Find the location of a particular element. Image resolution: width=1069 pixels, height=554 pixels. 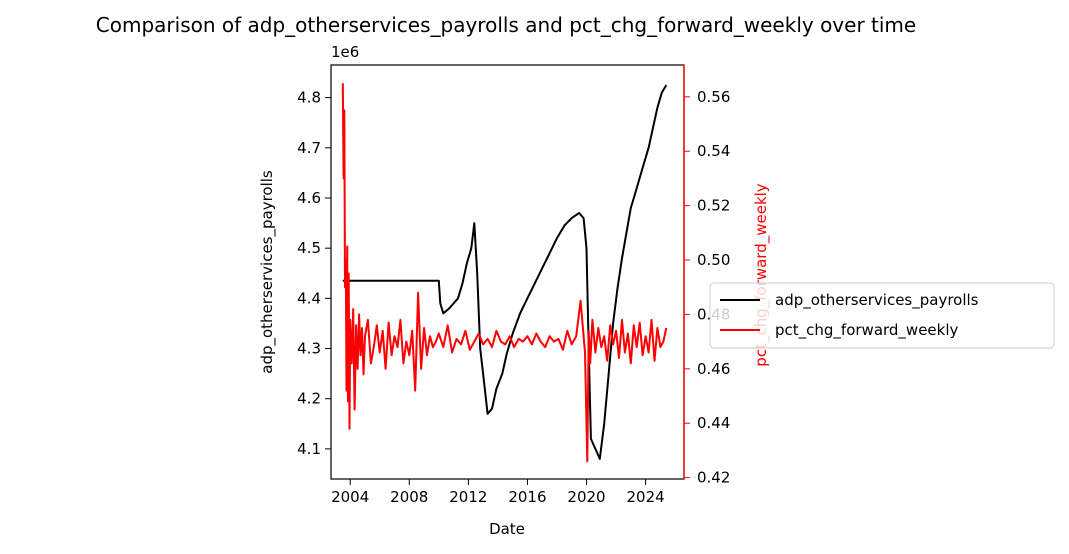

left-axis-offset-text: 1e6 is located at coordinates (345, 52).